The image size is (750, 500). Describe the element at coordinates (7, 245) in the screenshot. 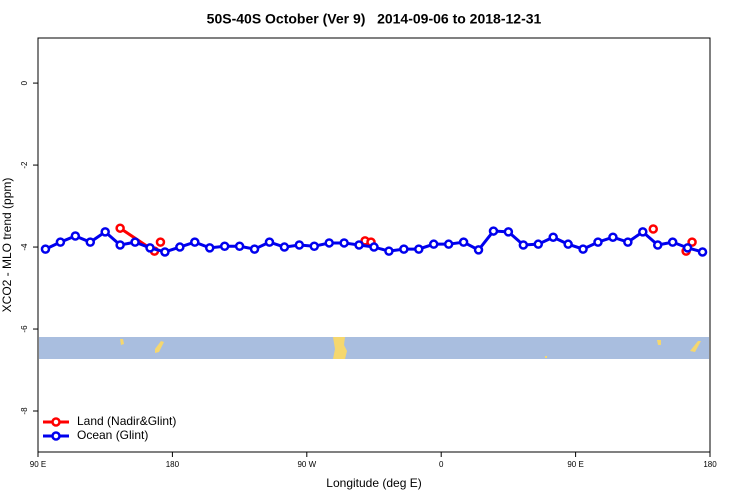

I see `y-axis-label: XCO2 - MLO trend (ppm)` at that location.